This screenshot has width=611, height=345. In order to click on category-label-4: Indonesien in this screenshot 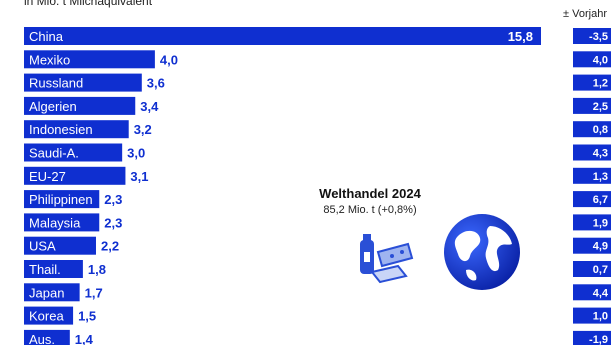, I will do `click(61, 129)`.